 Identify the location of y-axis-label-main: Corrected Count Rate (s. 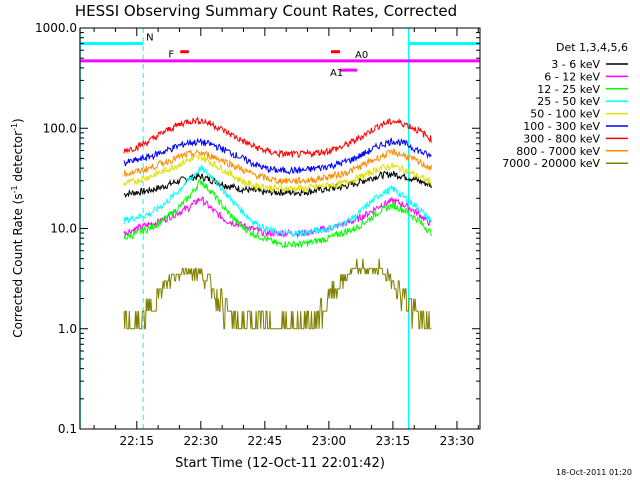
(18, 265).